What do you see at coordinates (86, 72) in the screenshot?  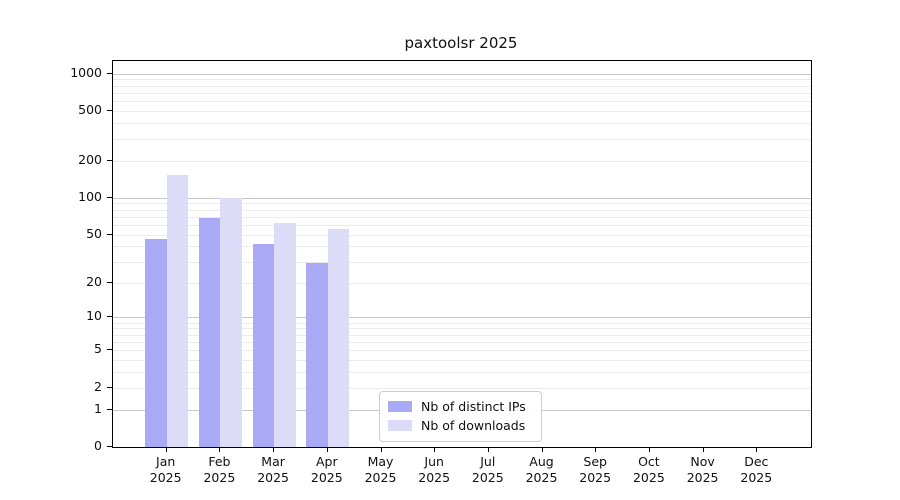 I see `y-tick-label: 1000` at bounding box center [86, 72].